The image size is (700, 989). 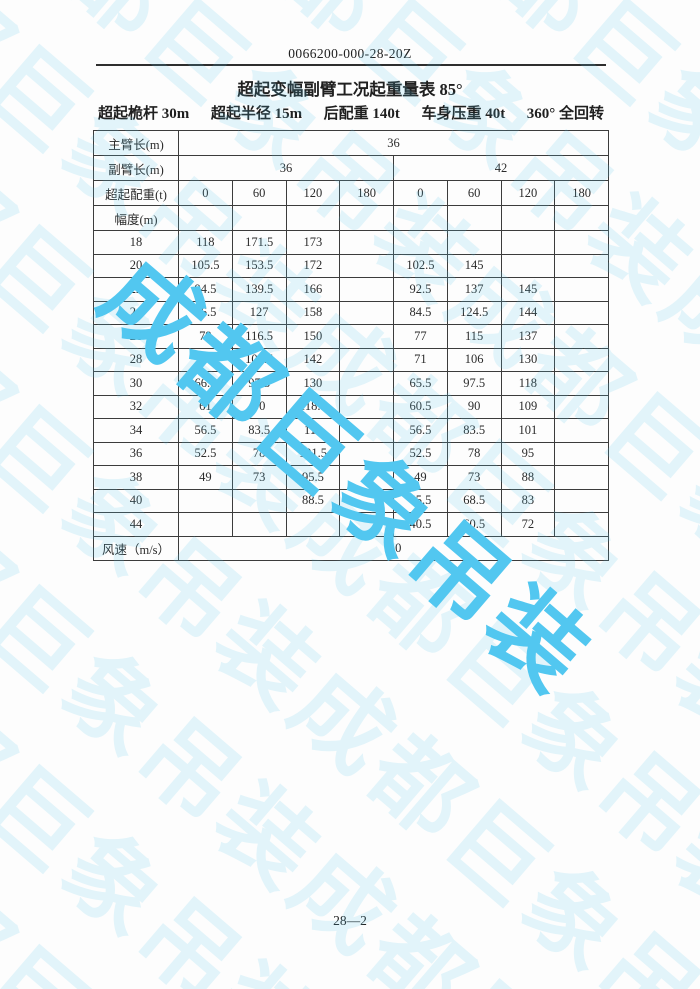 I want to click on jib-value-36: 36, so click(x=286, y=168).